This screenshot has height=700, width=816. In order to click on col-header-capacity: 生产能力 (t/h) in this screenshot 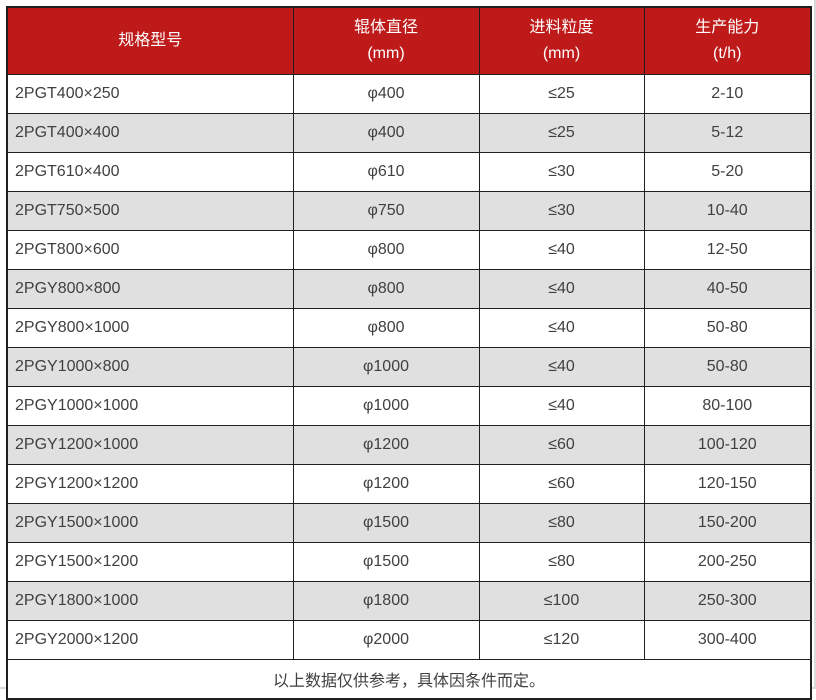, I will do `click(727, 40)`.